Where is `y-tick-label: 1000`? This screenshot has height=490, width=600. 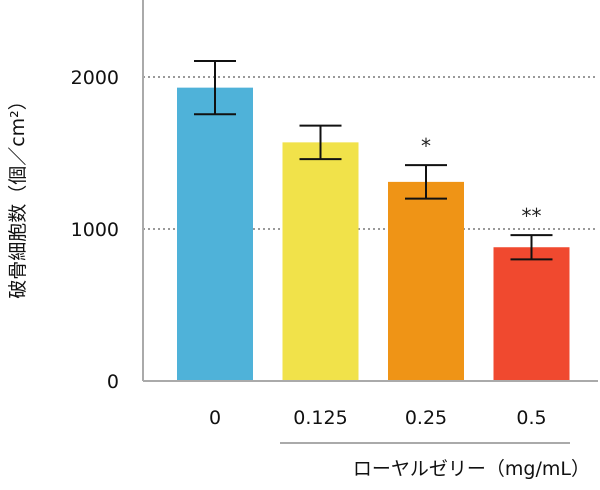 y-tick-label: 1000 is located at coordinates (95, 230).